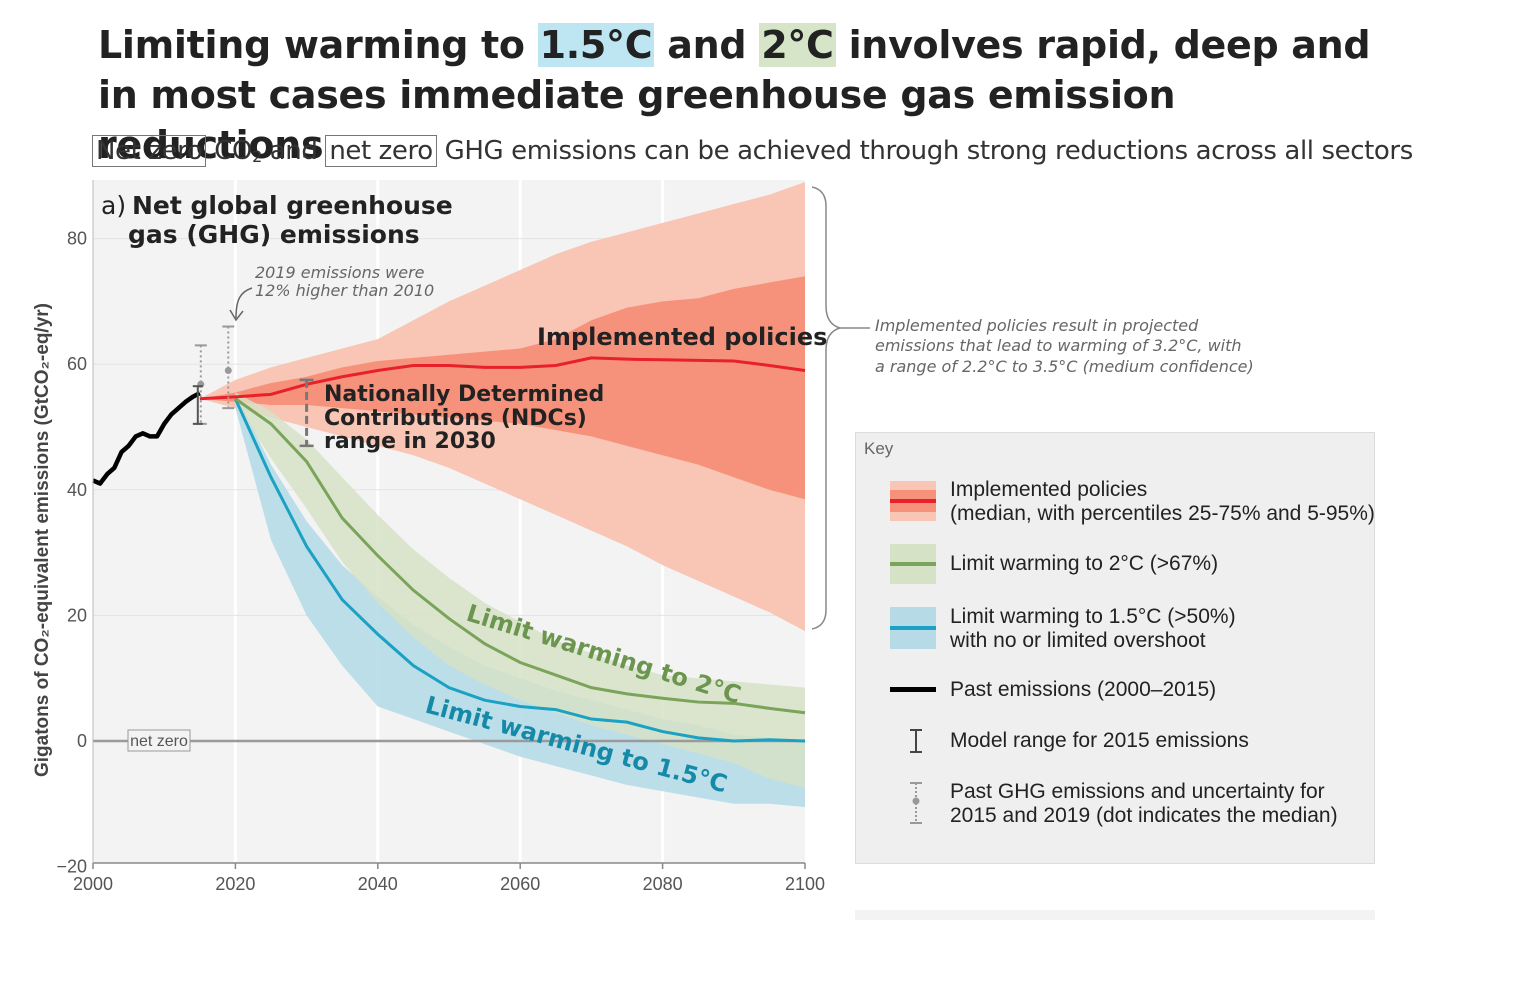 The width and height of the screenshot is (1538, 1005). Describe the element at coordinates (146, 438) in the screenshot. I see `line-past-emissions` at that location.